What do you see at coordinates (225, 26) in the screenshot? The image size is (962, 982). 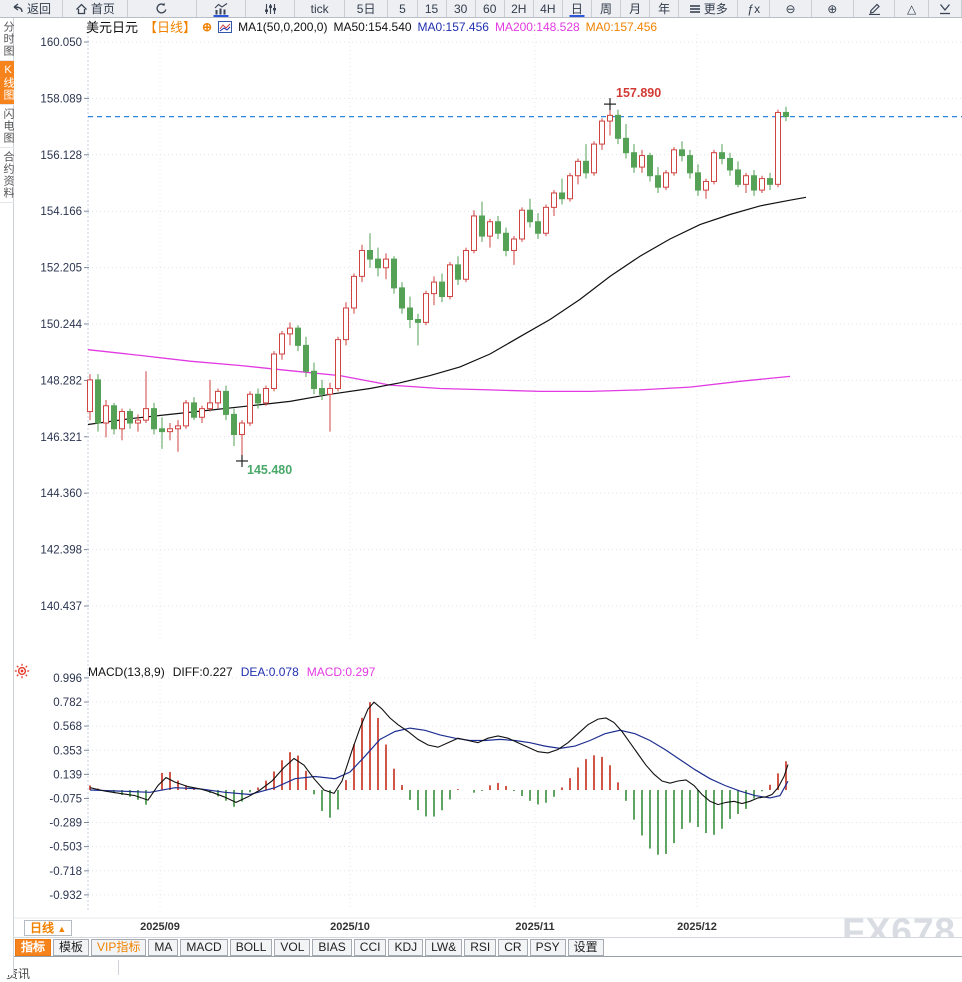 I see `mini-chart-icon` at bounding box center [225, 26].